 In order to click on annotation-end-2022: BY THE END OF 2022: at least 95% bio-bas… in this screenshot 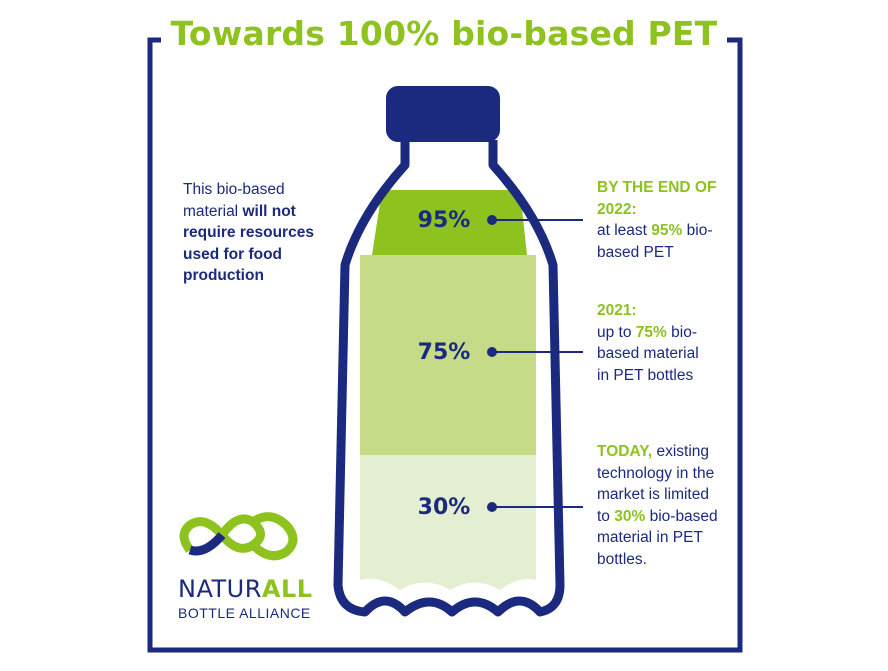, I will do `click(667, 220)`.